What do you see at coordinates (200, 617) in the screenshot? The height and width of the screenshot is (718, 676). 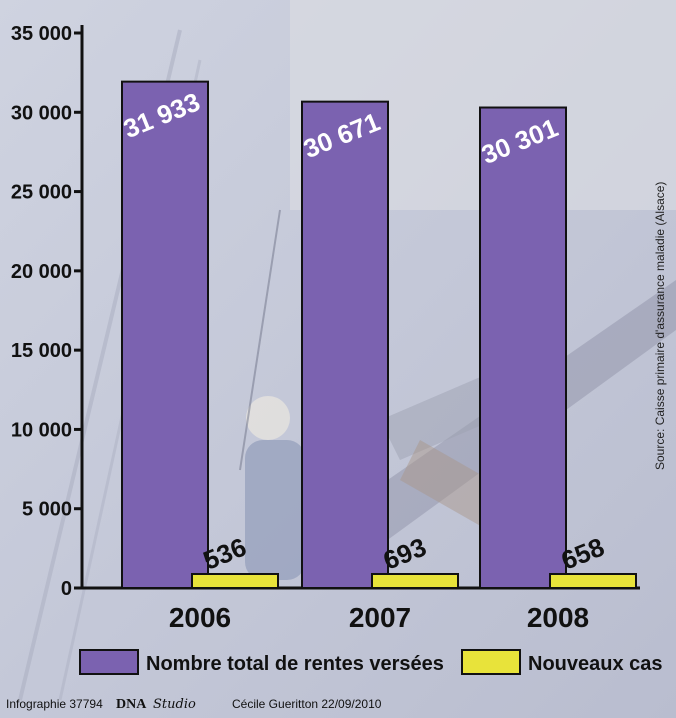 I see `category-label-2006: 2006` at bounding box center [200, 617].